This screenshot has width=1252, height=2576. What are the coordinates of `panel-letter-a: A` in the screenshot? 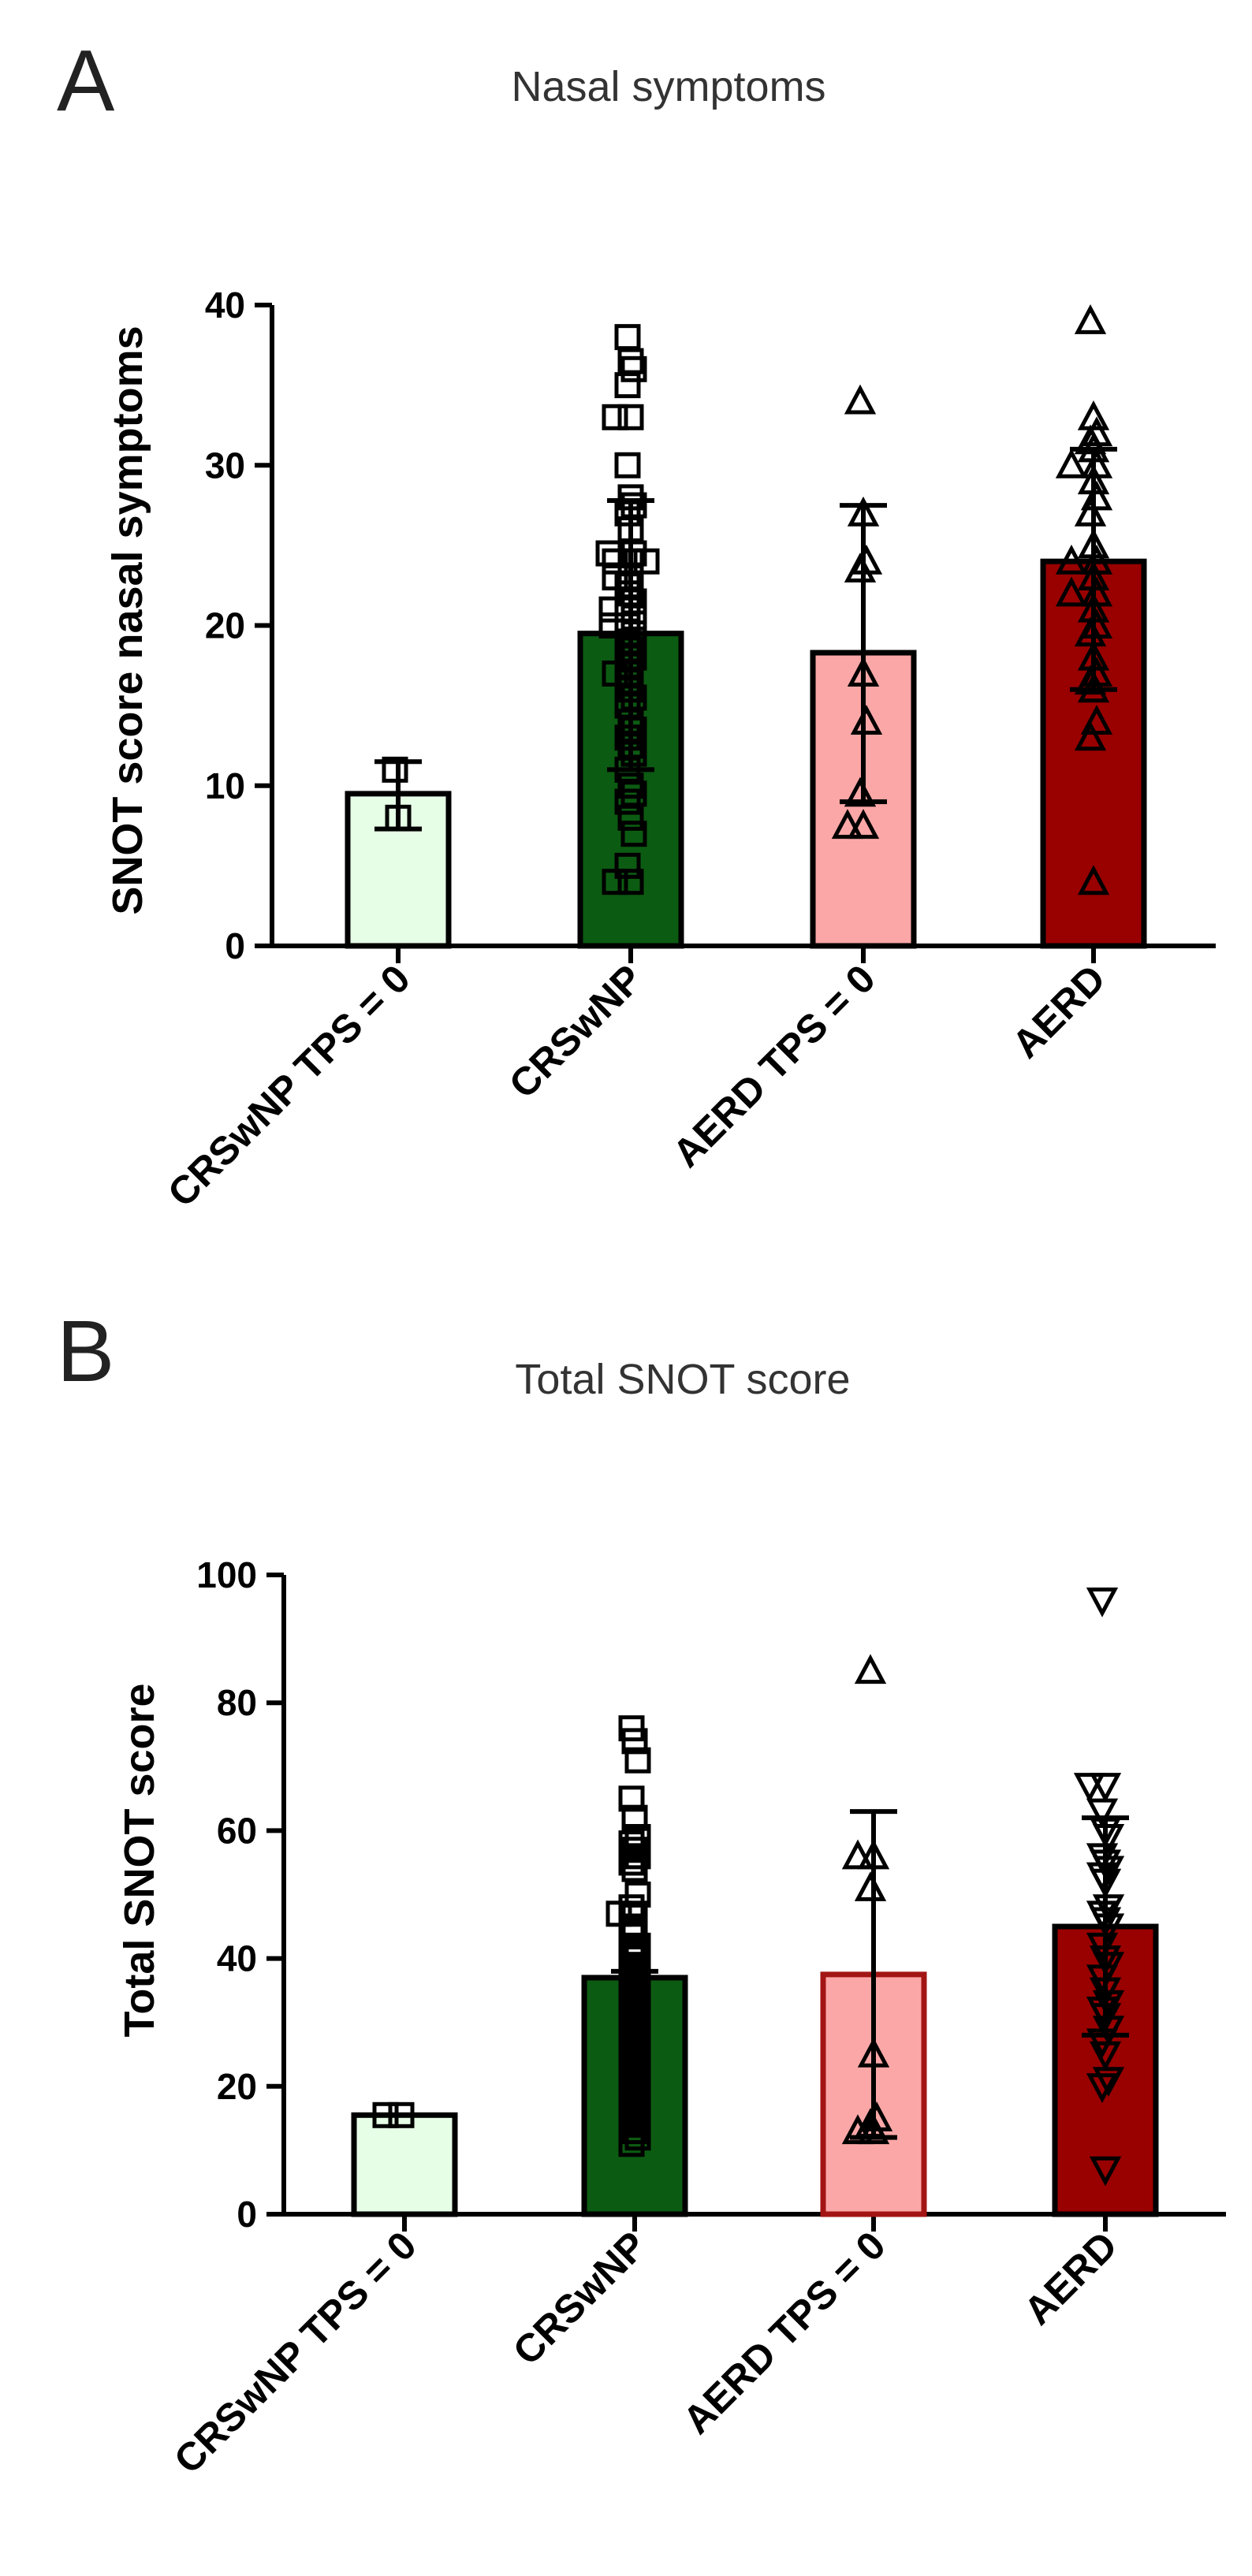 It's located at (86, 80).